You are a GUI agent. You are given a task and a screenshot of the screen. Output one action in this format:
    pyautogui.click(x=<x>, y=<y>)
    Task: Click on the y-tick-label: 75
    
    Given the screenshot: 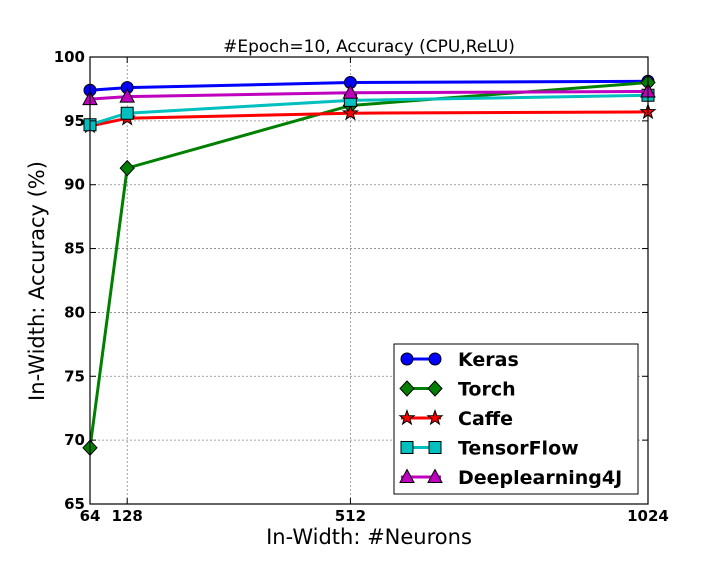 What is the action you would take?
    pyautogui.click(x=74, y=376)
    